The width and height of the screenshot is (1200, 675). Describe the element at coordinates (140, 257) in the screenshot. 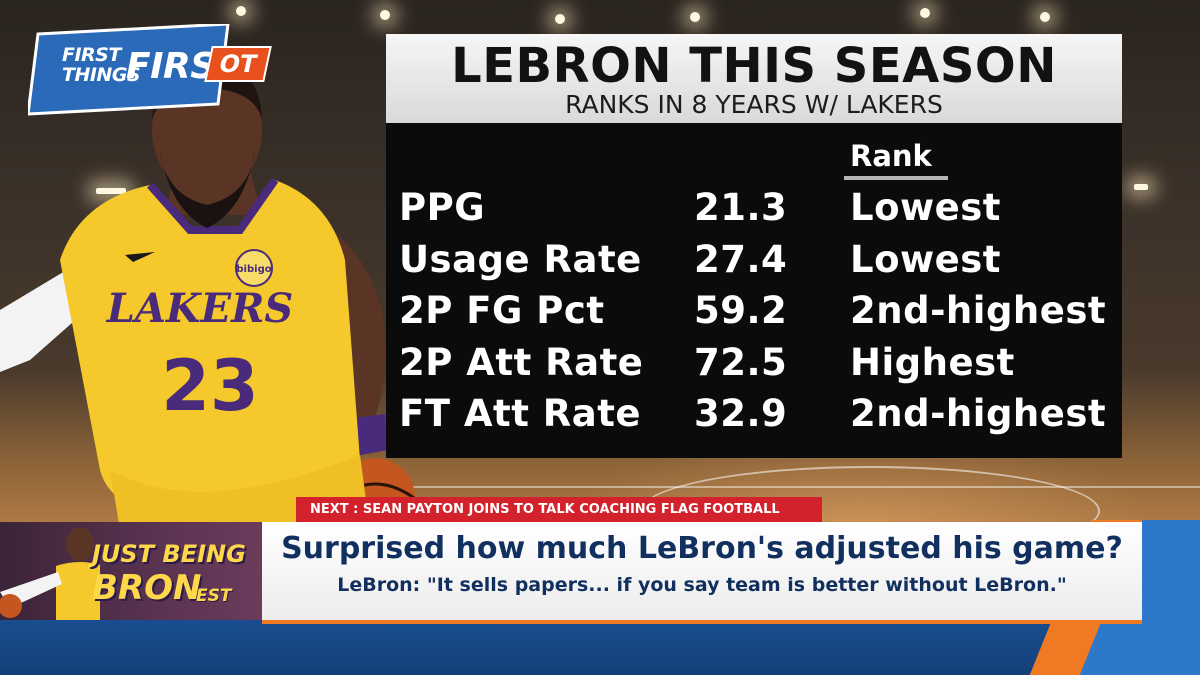

I see `swoosh-icon` at that location.